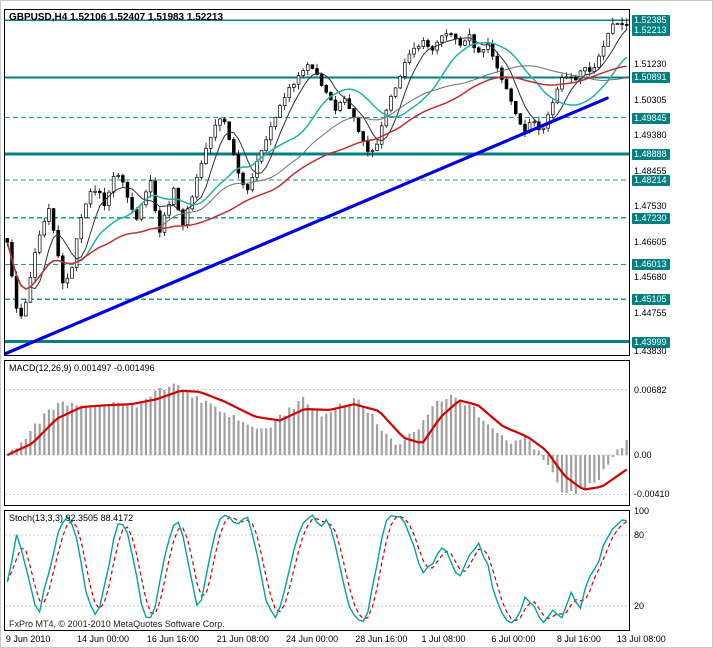  What do you see at coordinates (641, 639) in the screenshot?
I see `x-axis-label: 13 Jul 08:00` at bounding box center [641, 639].